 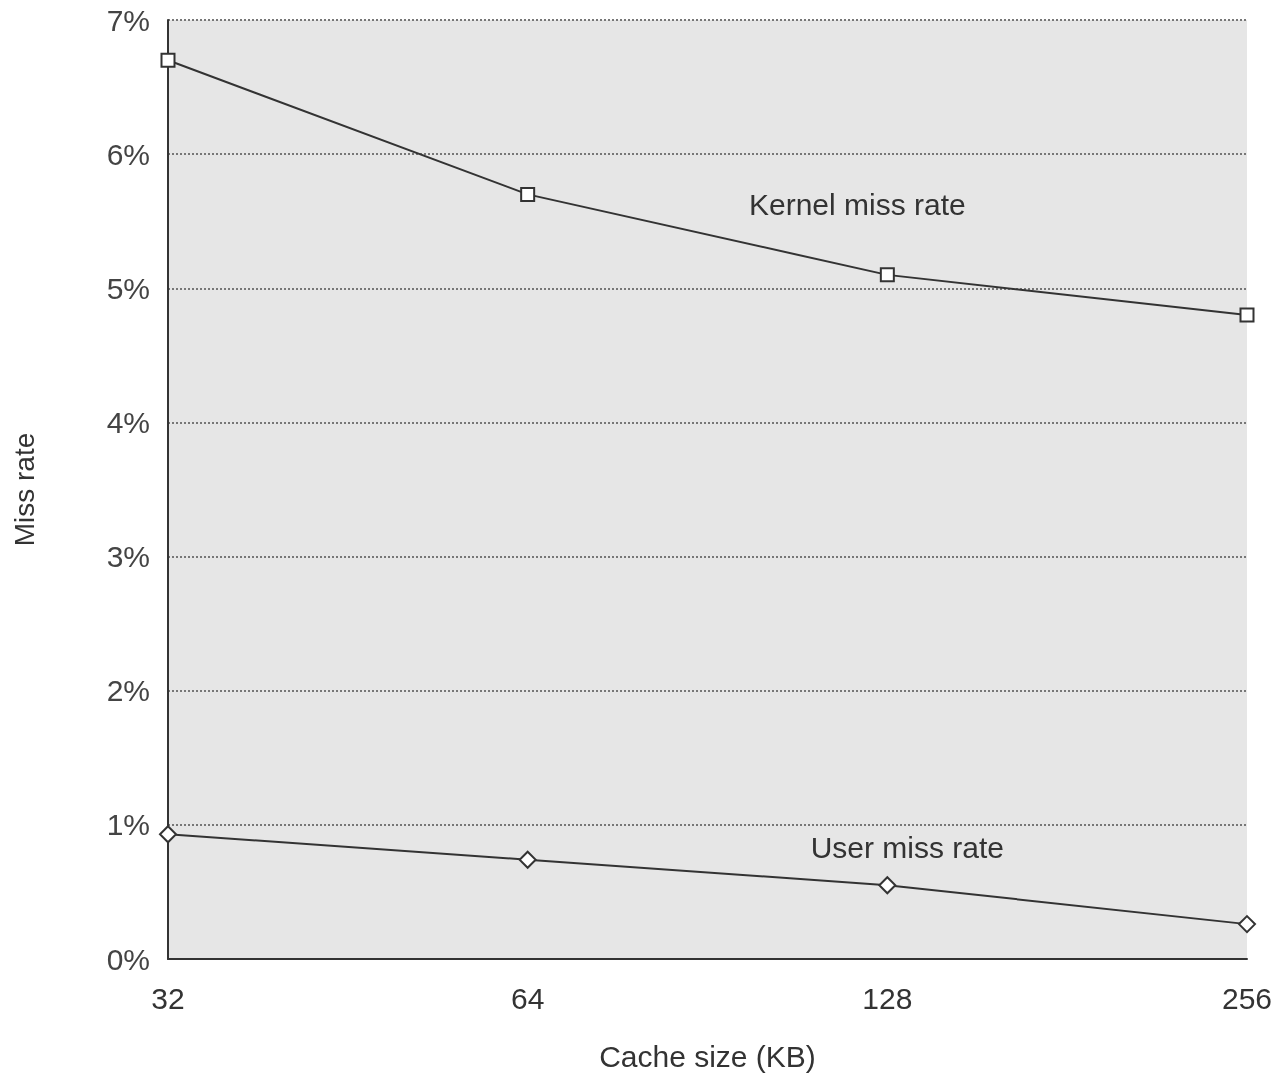 What do you see at coordinates (527, 998) in the screenshot?
I see `x-tick-label: 64` at bounding box center [527, 998].